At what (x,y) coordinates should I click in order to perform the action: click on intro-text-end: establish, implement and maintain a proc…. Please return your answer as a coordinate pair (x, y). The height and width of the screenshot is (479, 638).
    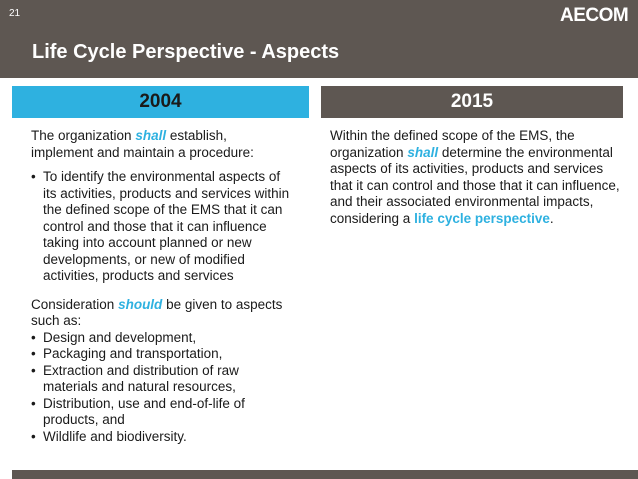
    Looking at the image, I should click on (142, 144).